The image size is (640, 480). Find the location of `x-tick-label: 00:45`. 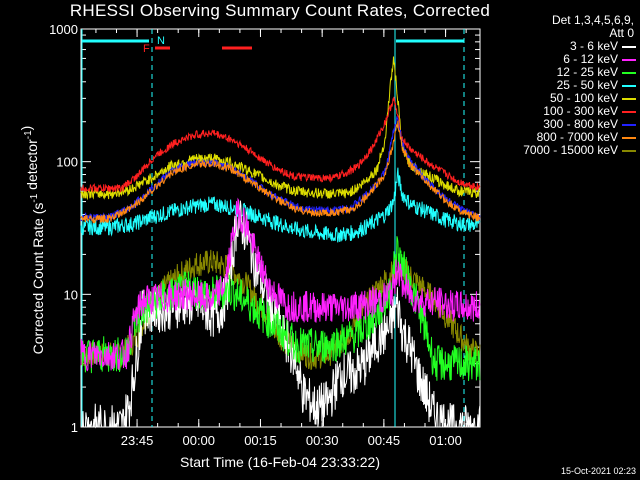

x-tick-label: 00:45 is located at coordinates (384, 440).